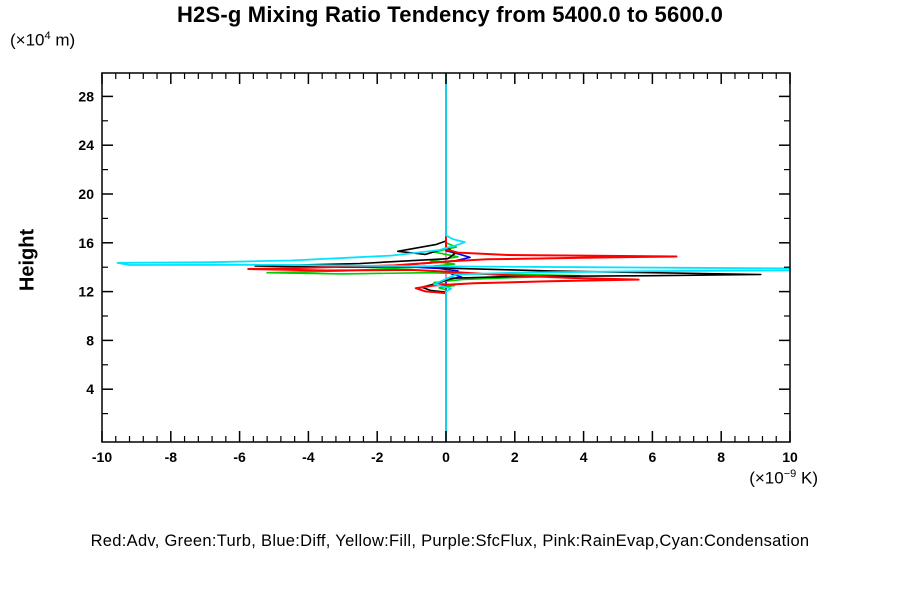  What do you see at coordinates (729, 478) in the screenshot?
I see `x-axis-unit-label: (×10−9 K)` at bounding box center [729, 478].